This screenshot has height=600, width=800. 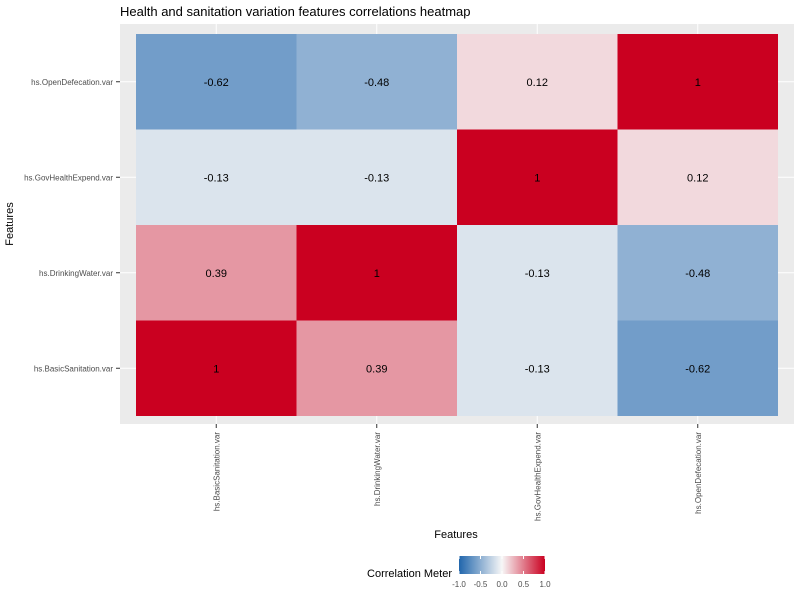 What do you see at coordinates (524, 584) in the screenshot?
I see `legend-tick-label: 0.5` at bounding box center [524, 584].